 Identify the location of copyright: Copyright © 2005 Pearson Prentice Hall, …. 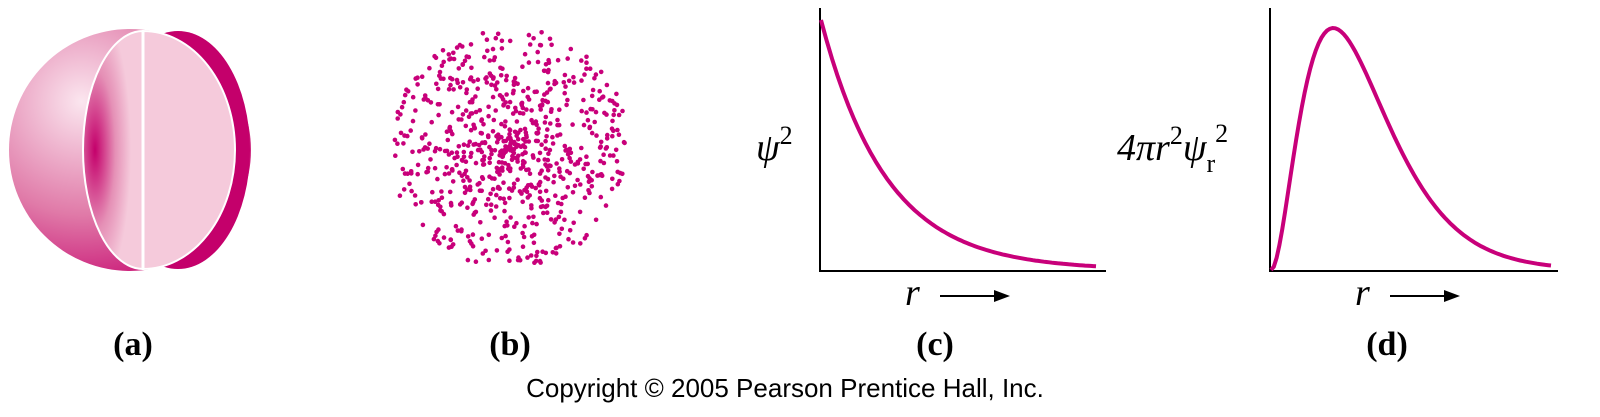
(785, 388).